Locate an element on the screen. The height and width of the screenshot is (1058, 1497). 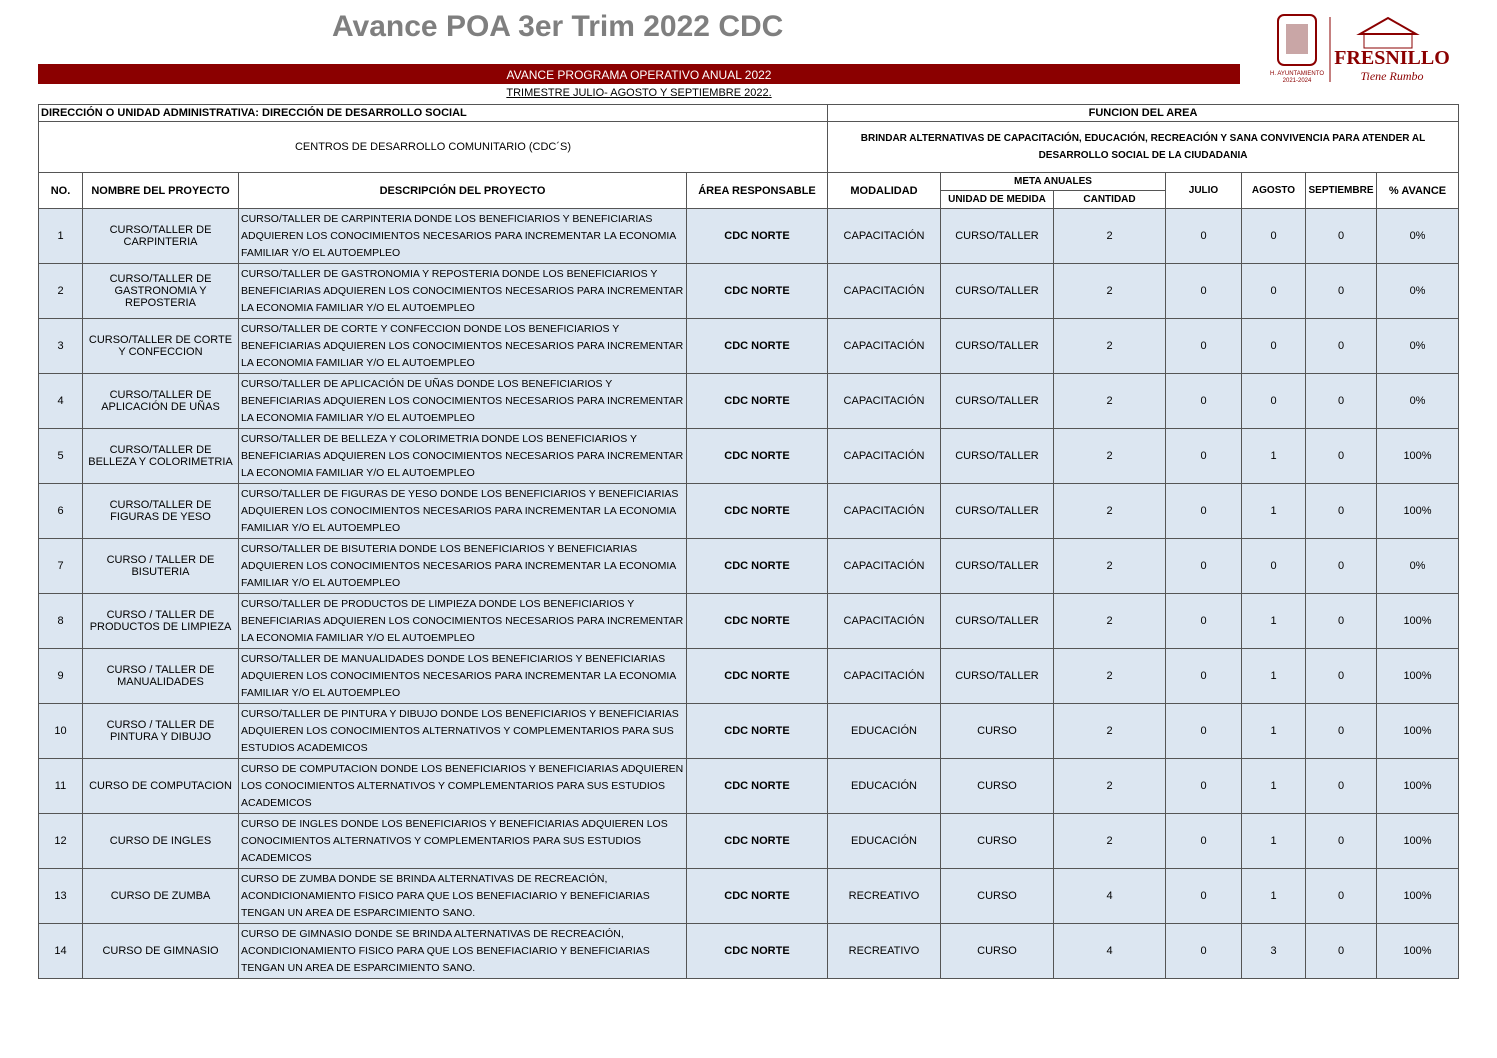
cell-name: CURSO/TALLER DE GASTRONOMIA Y REPOSTERIA is located at coordinates (160, 291).